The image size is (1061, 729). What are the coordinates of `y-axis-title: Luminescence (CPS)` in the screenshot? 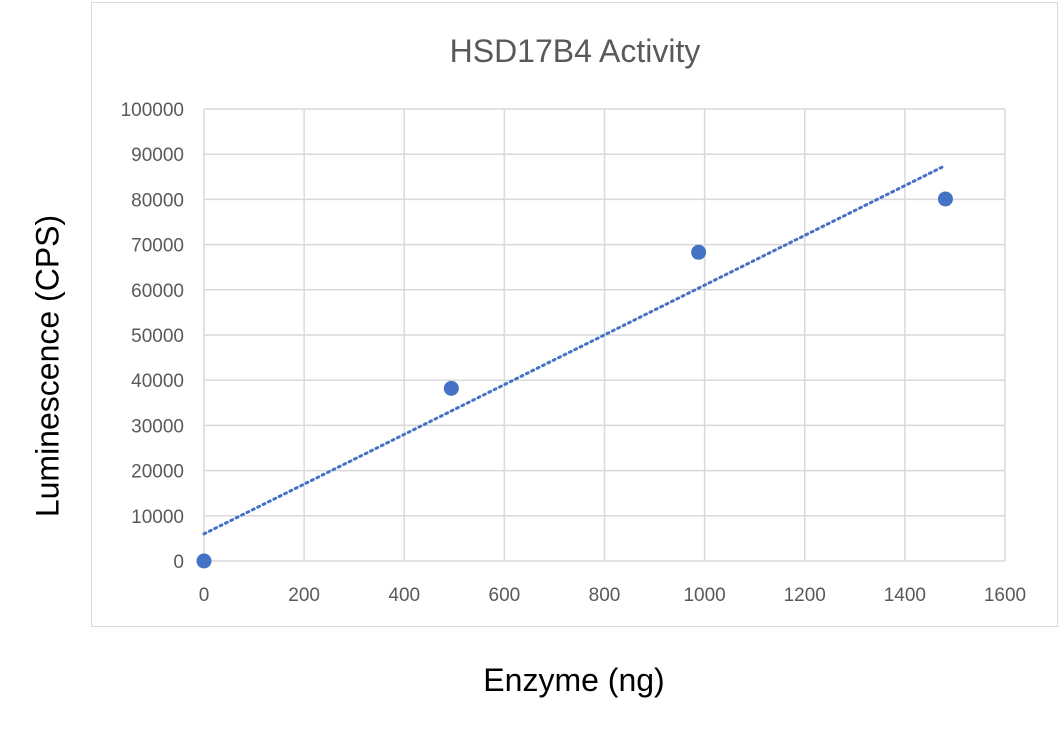 It's located at (47, 366).